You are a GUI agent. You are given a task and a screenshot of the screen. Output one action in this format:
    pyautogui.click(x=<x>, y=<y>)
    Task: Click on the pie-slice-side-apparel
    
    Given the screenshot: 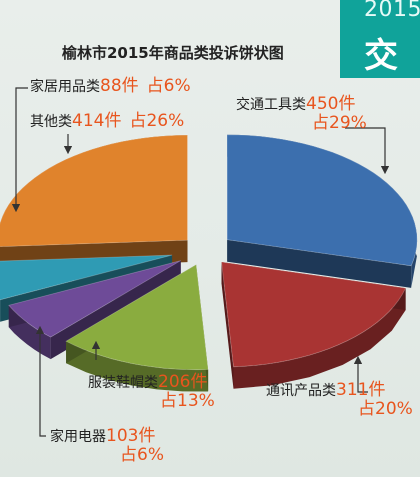 What is the action you would take?
    pyautogui.click(x=137, y=366)
    